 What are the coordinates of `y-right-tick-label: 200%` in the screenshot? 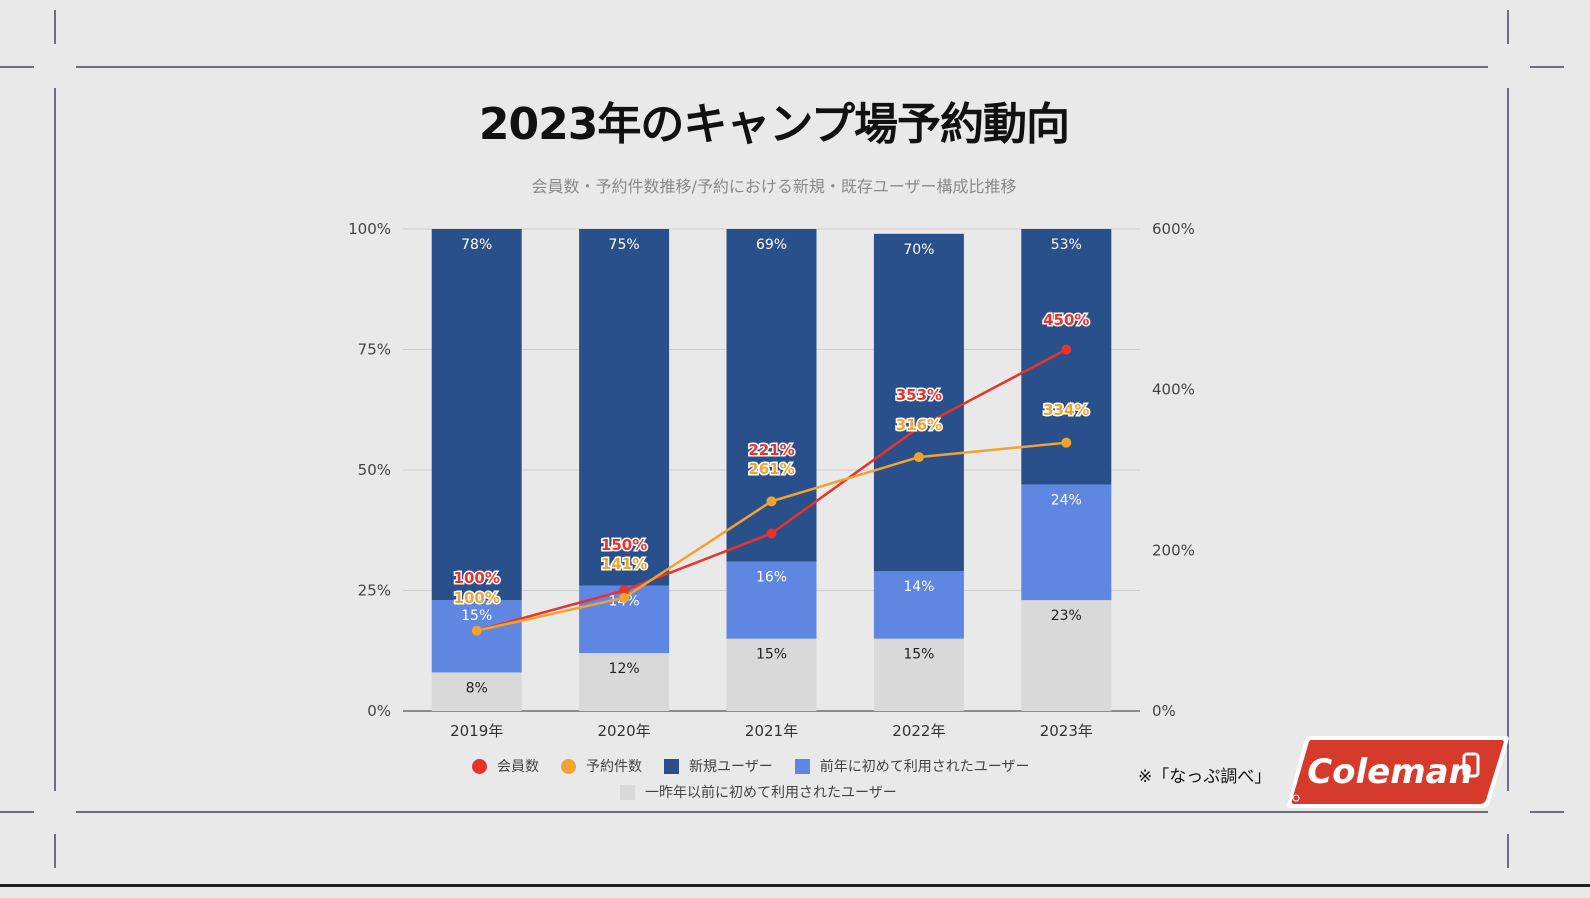 It's located at (1173, 550).